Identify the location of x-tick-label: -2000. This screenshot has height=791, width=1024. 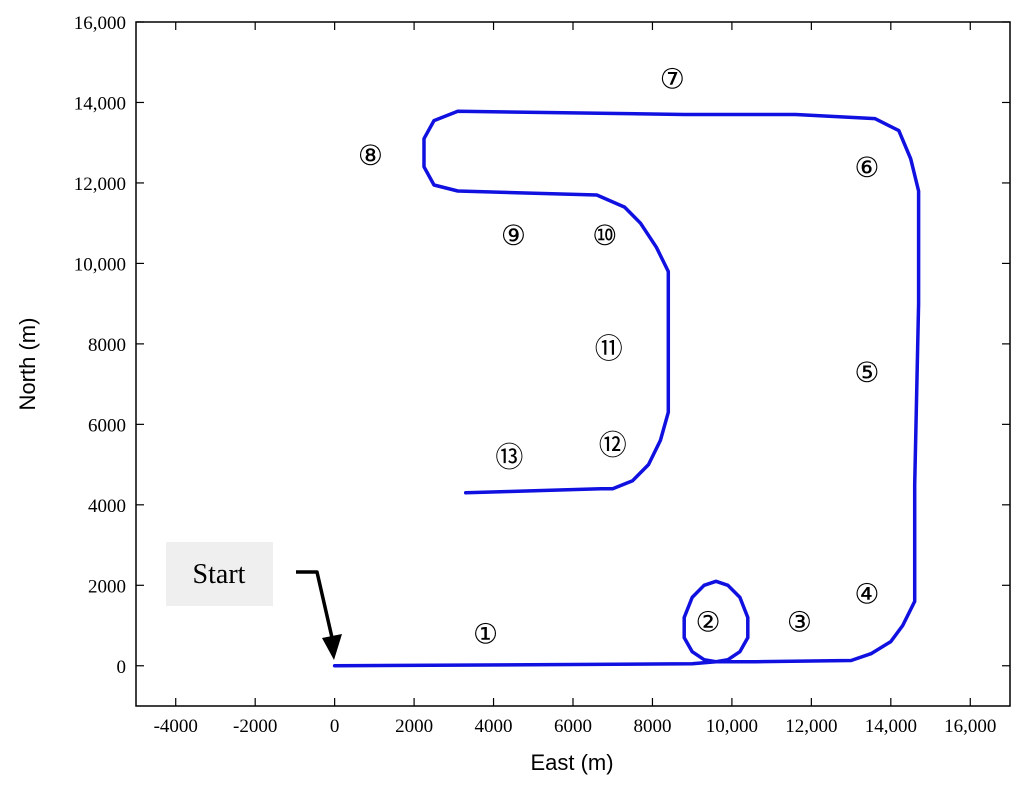
(255, 726).